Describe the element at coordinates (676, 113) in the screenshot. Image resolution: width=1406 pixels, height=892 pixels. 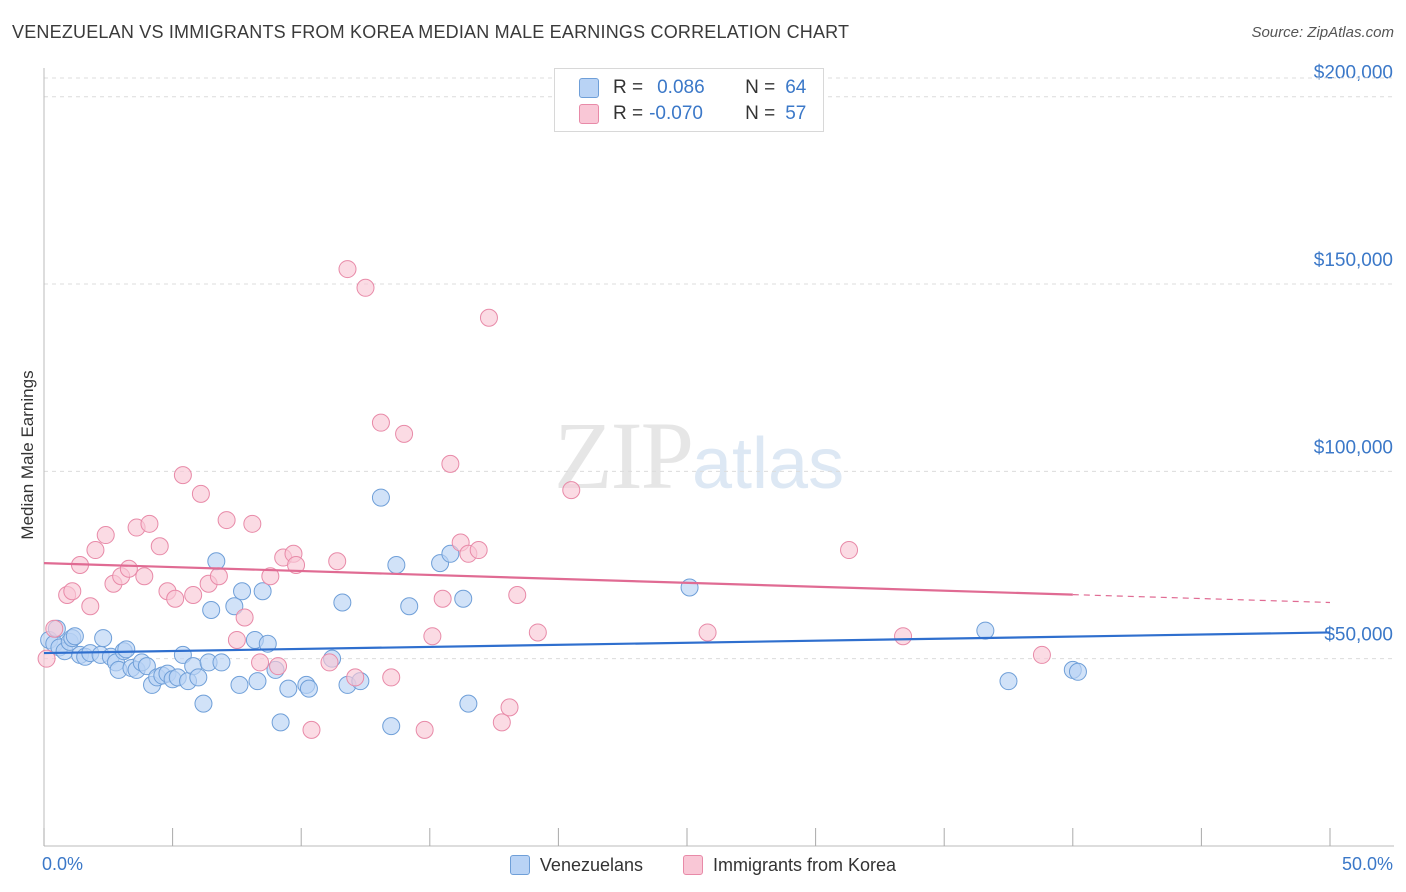
I see `r-value: -0.070` at that location.